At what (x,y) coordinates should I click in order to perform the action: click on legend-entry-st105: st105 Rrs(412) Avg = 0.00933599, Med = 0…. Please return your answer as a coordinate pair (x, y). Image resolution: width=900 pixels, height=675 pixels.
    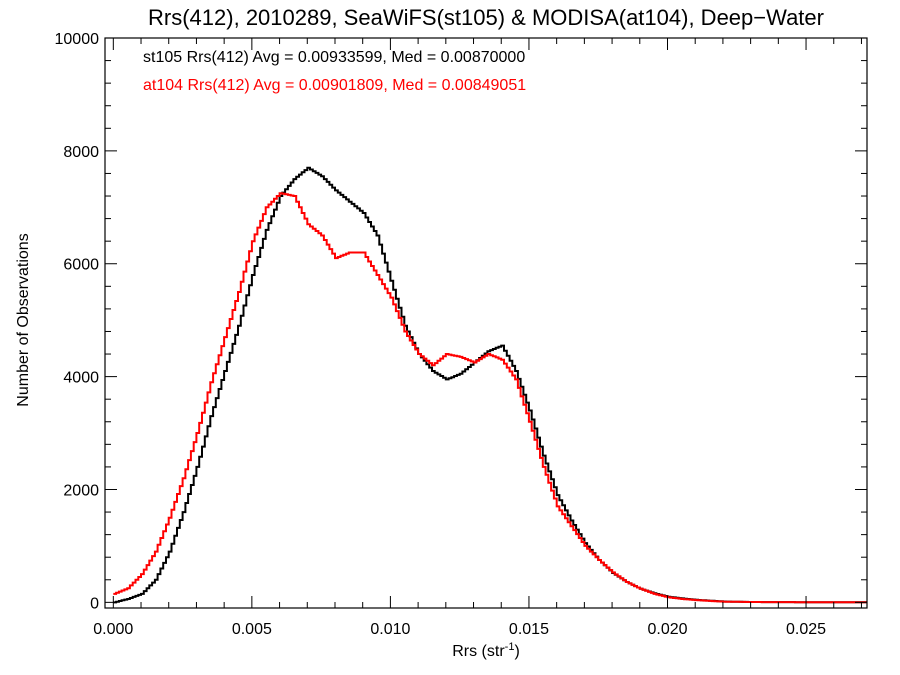
    Looking at the image, I should click on (334, 57).